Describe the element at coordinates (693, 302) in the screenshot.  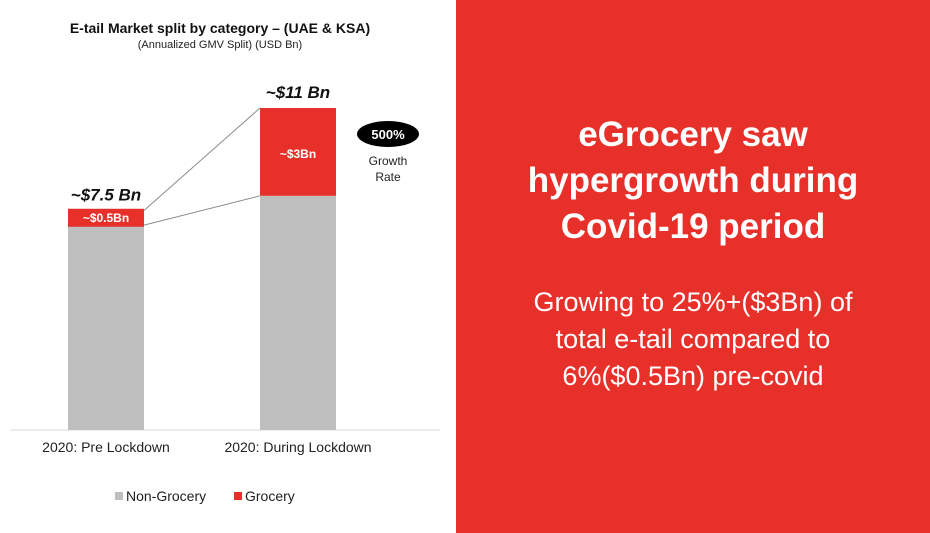
I see `subline-line-1: Growing to 25%+($3Bn) of` at that location.